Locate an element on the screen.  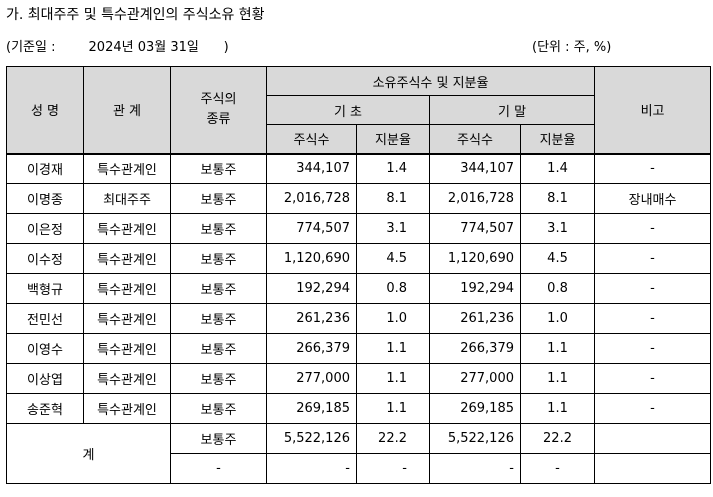
shareholder-name: 이영수 is located at coordinates (45, 348).